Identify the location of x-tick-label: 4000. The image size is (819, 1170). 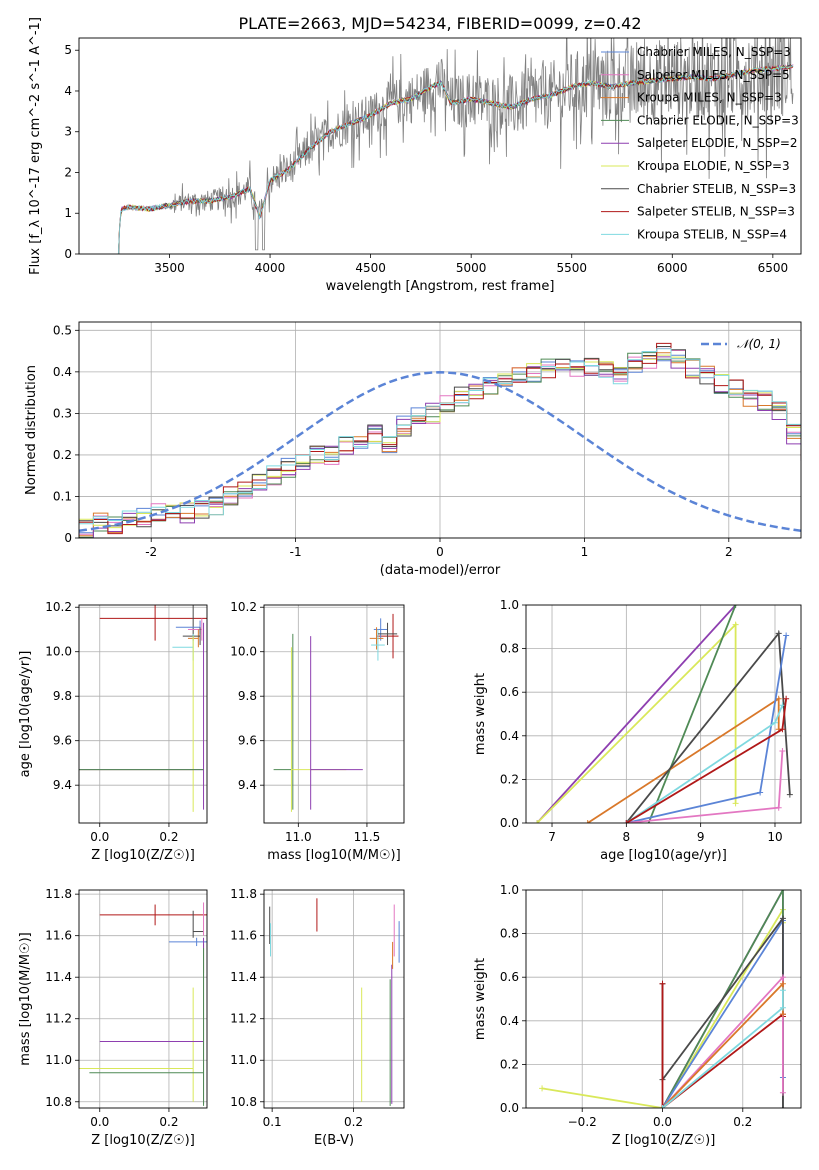
(270, 268).